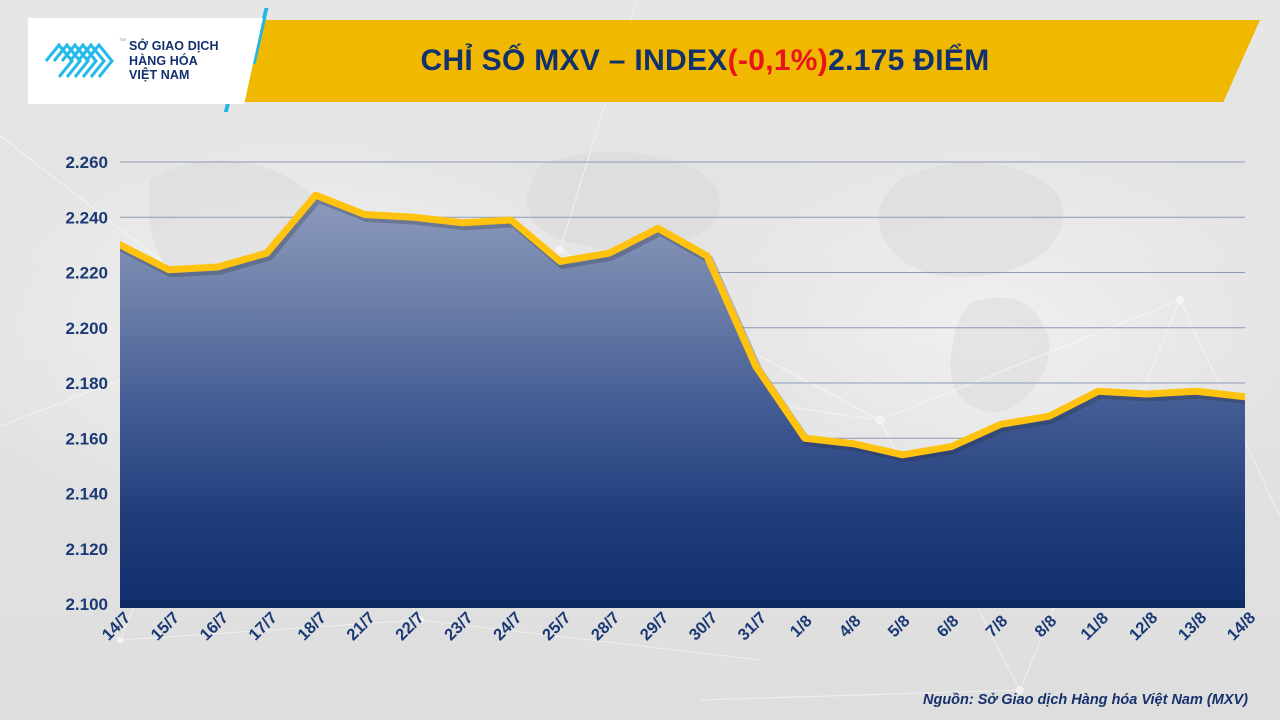  I want to click on x-axis-tick-label: 14/7, so click(116, 626).